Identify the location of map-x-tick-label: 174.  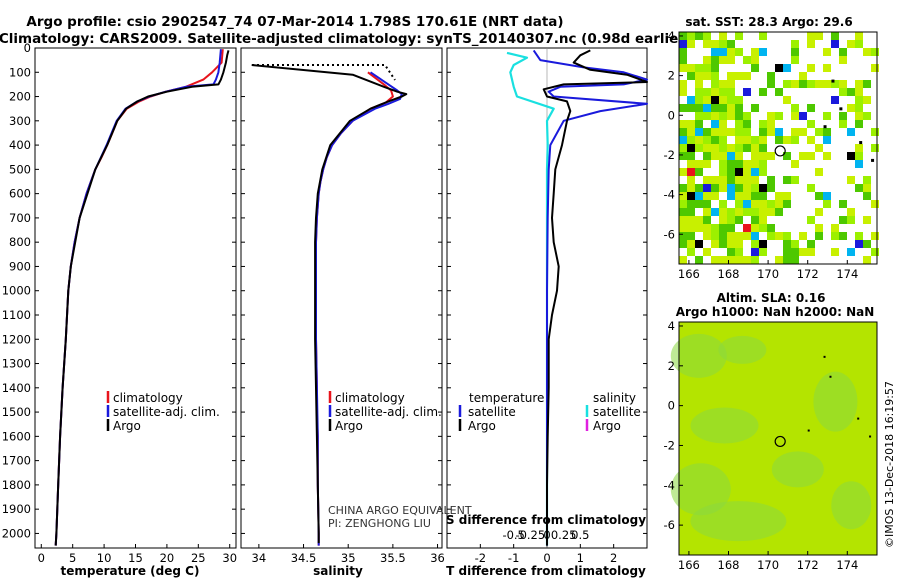
(847, 565).